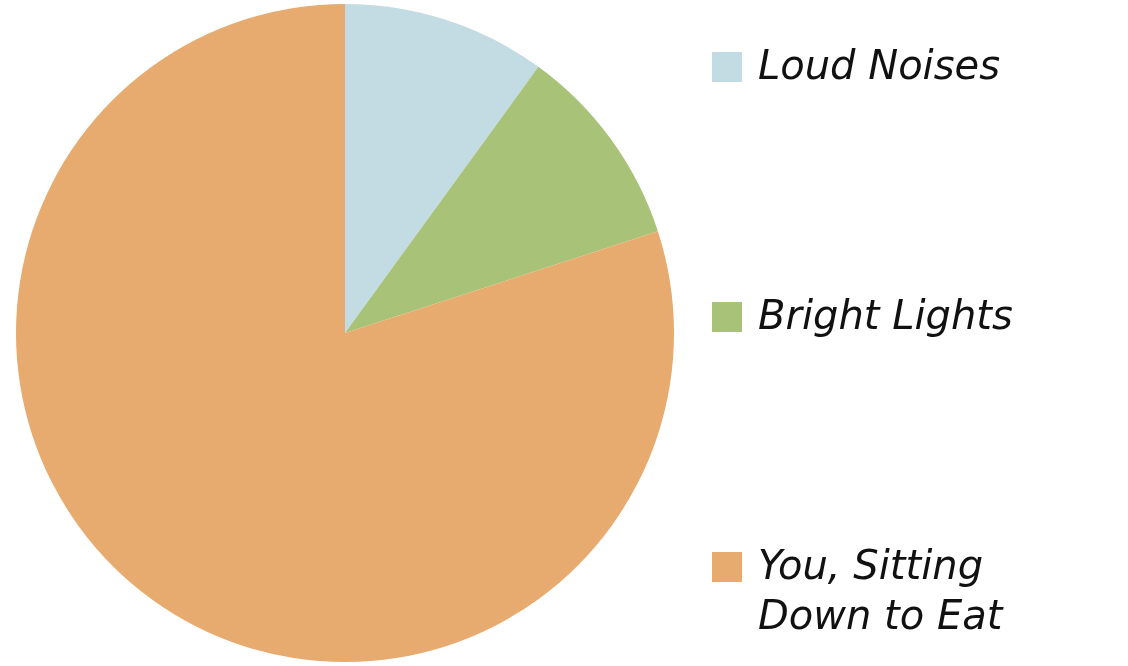 This screenshot has height=666, width=1128. What do you see at coordinates (881, 590) in the screenshot?
I see `legend-label: You, Sitting Down to Eat` at bounding box center [881, 590].